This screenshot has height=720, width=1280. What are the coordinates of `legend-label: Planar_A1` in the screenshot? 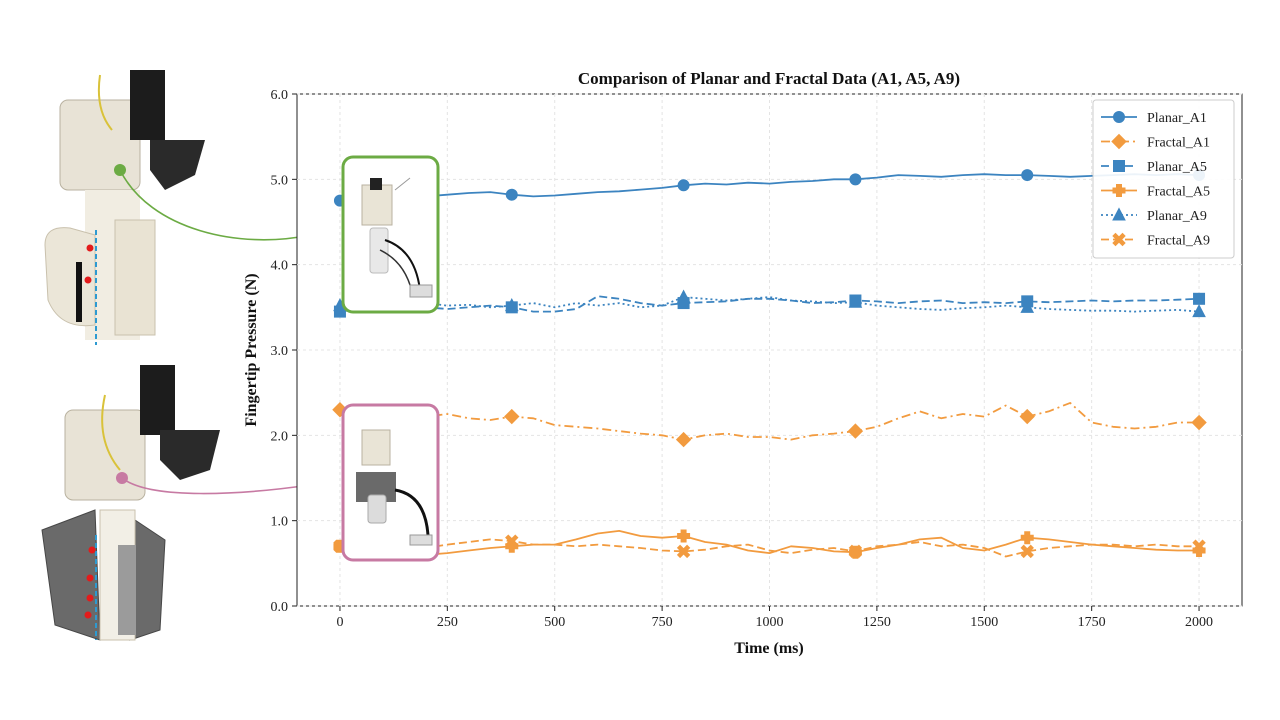 It's located at (1177, 118).